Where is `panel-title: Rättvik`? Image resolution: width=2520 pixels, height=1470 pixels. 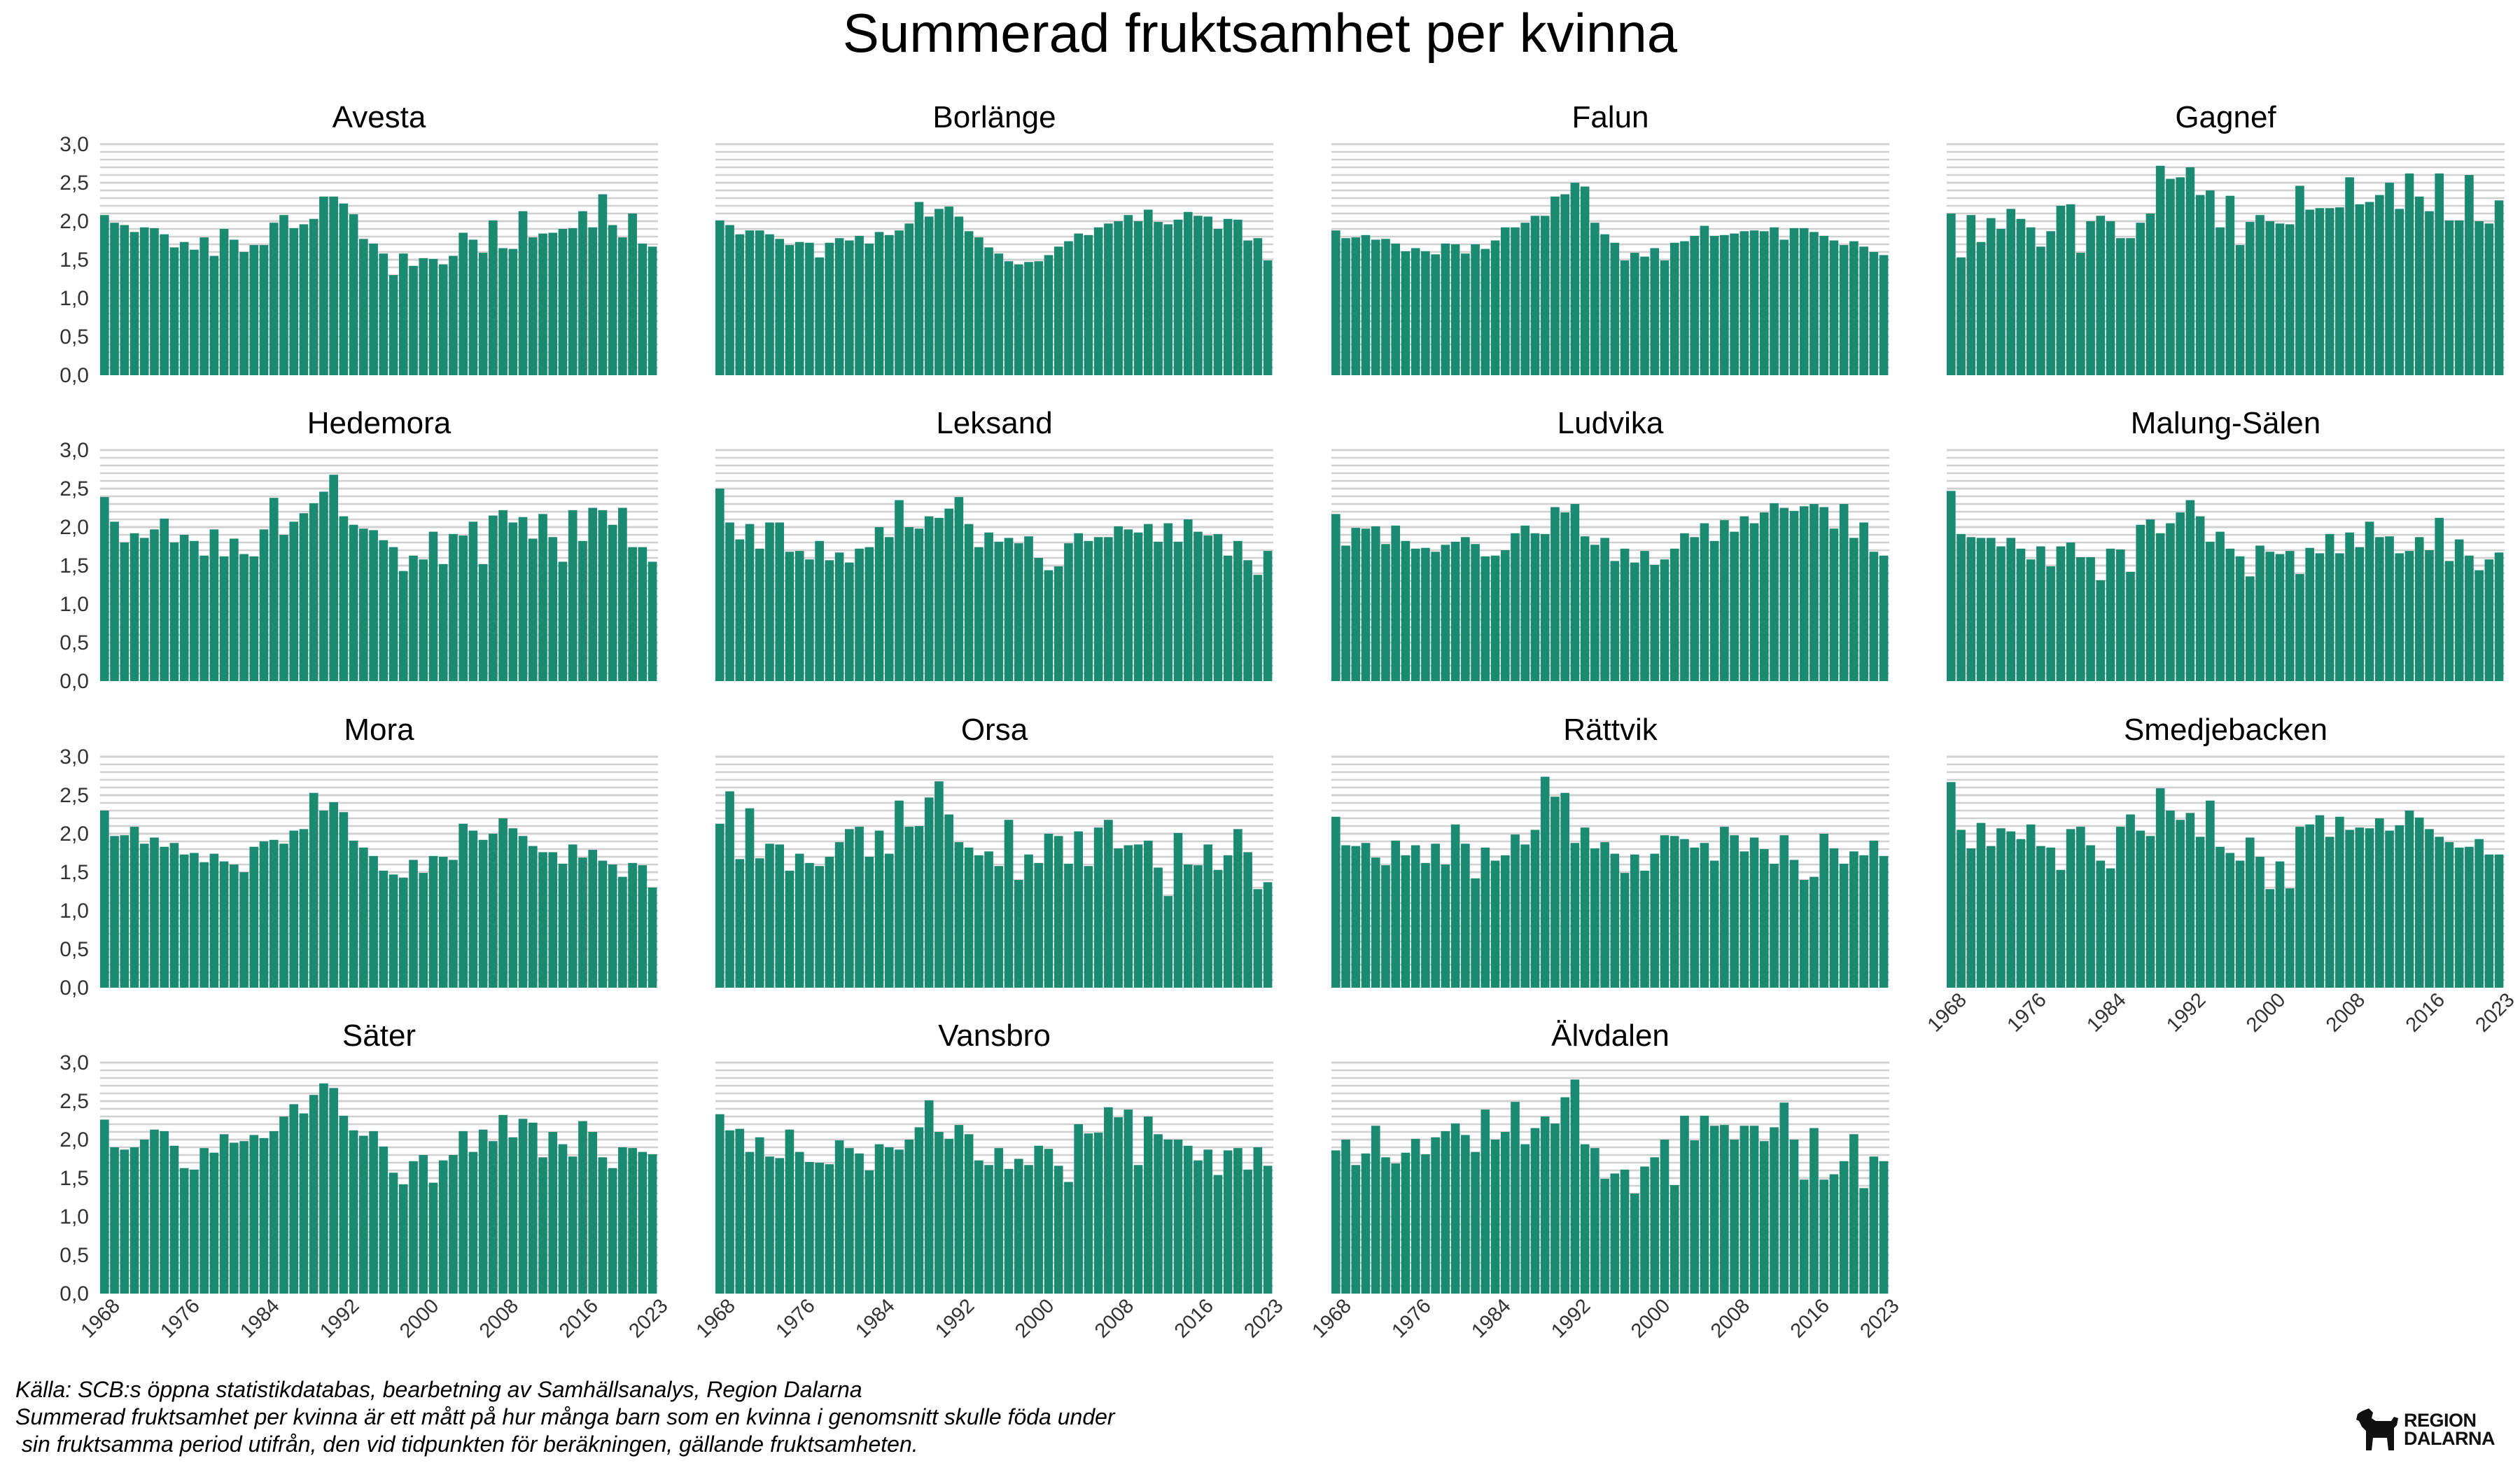 panel-title: Rättvik is located at coordinates (1610, 730).